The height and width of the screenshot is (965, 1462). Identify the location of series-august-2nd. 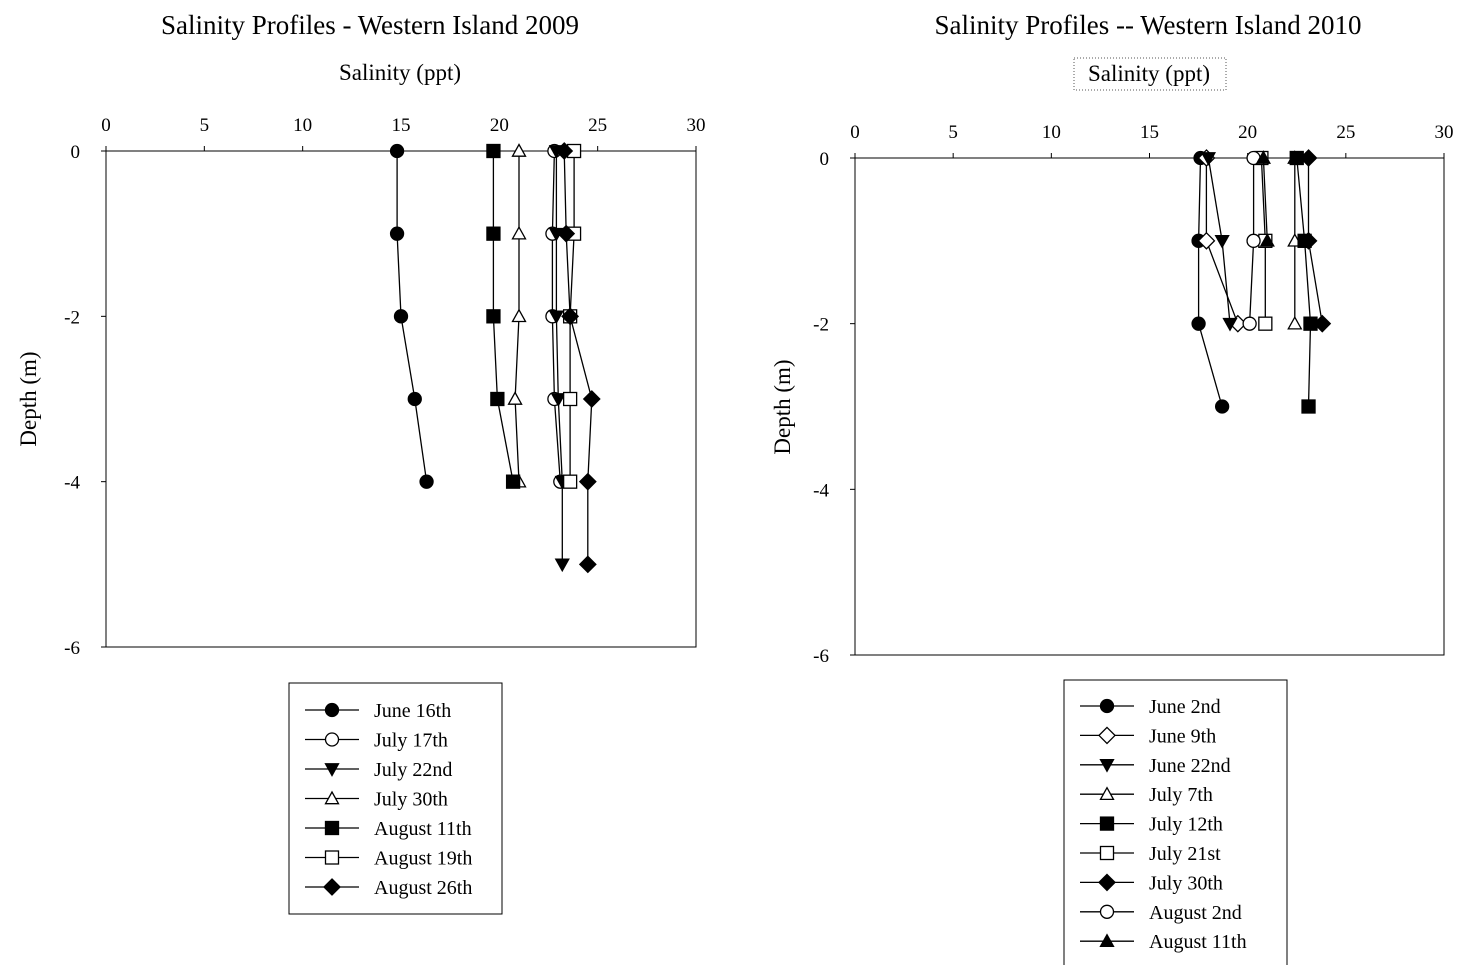
(1251, 240).